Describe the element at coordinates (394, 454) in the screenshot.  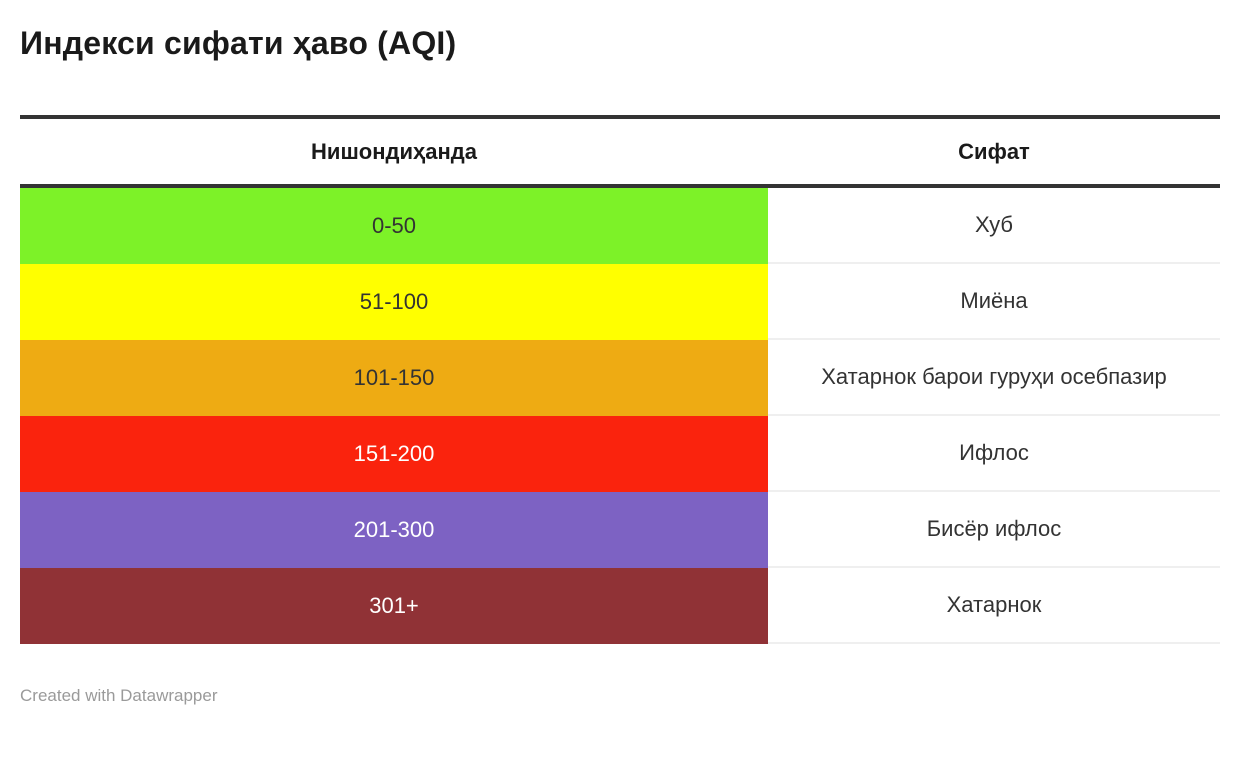
I see `aqi-range-cell: 151-200` at that location.